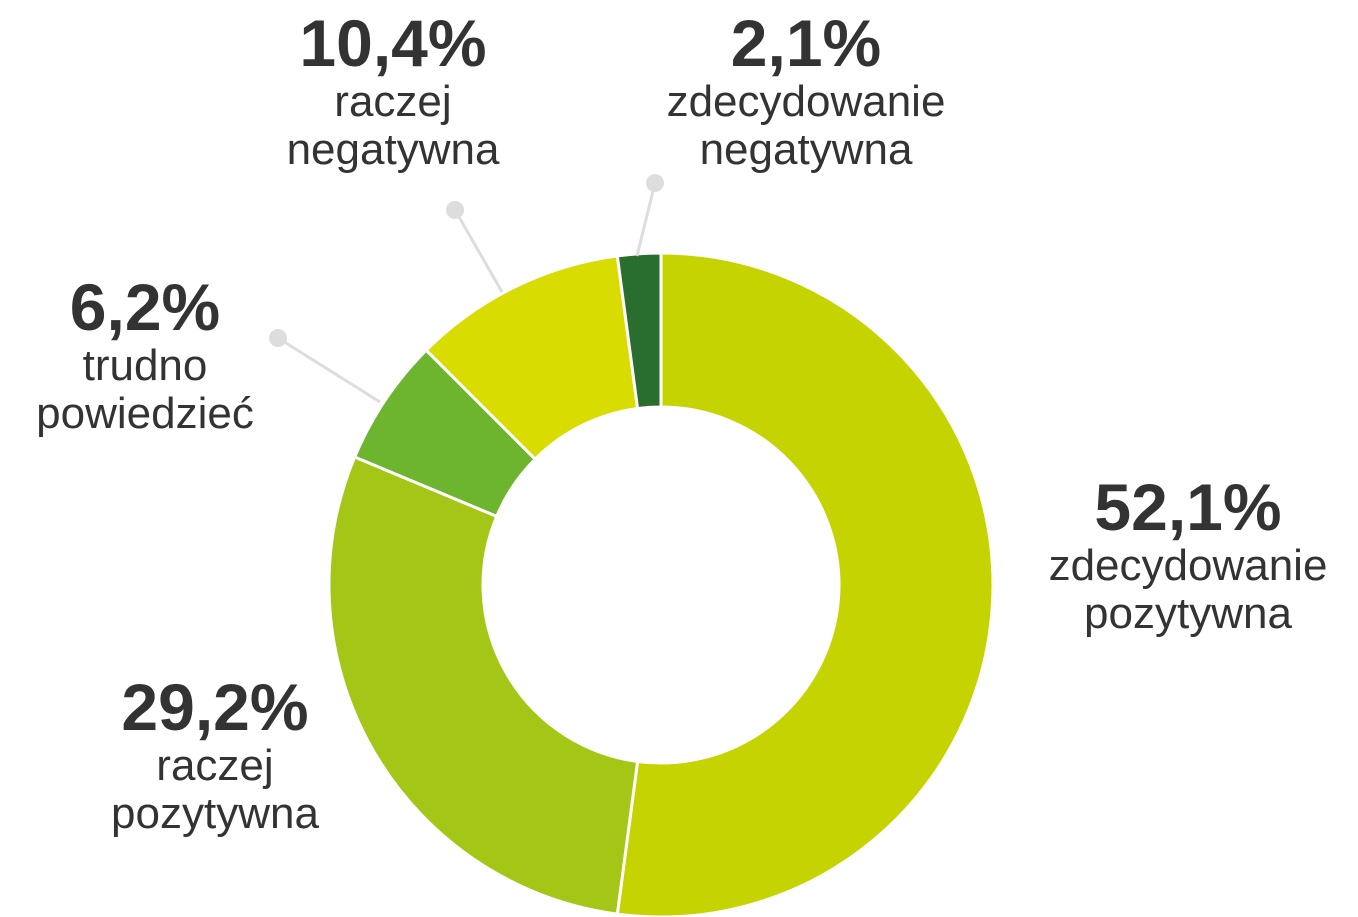  Describe the element at coordinates (393, 125) in the screenshot. I see `category-label: raczej negatywna` at that location.